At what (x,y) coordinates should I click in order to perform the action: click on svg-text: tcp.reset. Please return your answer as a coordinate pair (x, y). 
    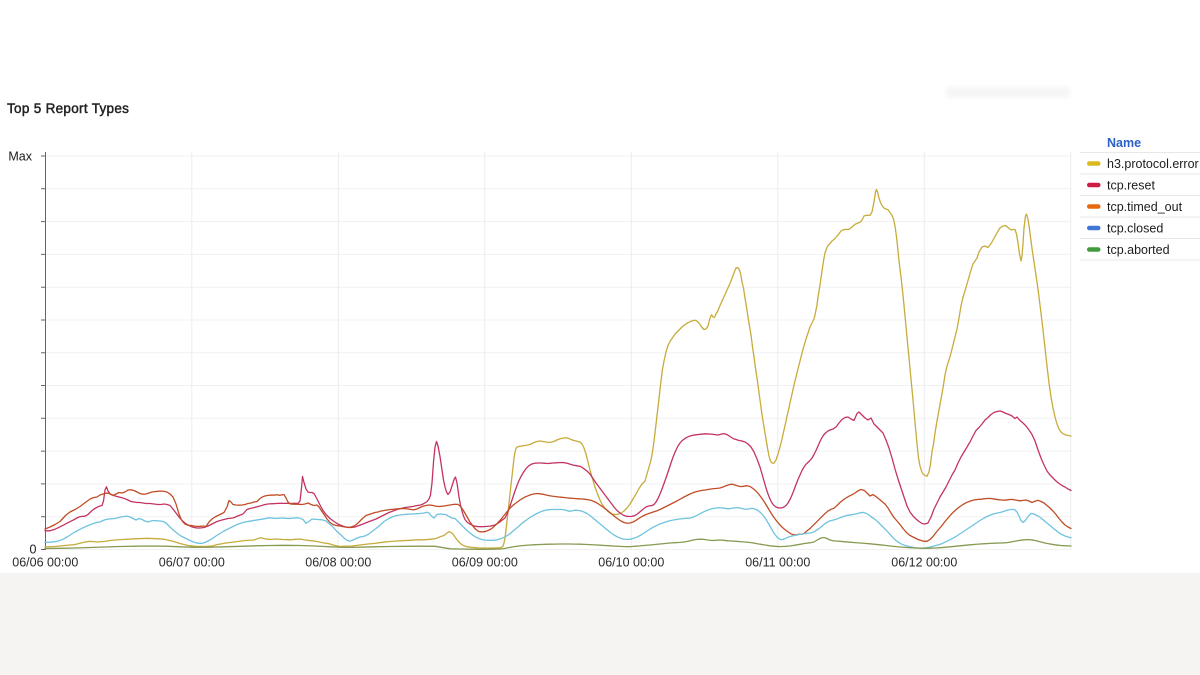
    Looking at the image, I should click on (1131, 185).